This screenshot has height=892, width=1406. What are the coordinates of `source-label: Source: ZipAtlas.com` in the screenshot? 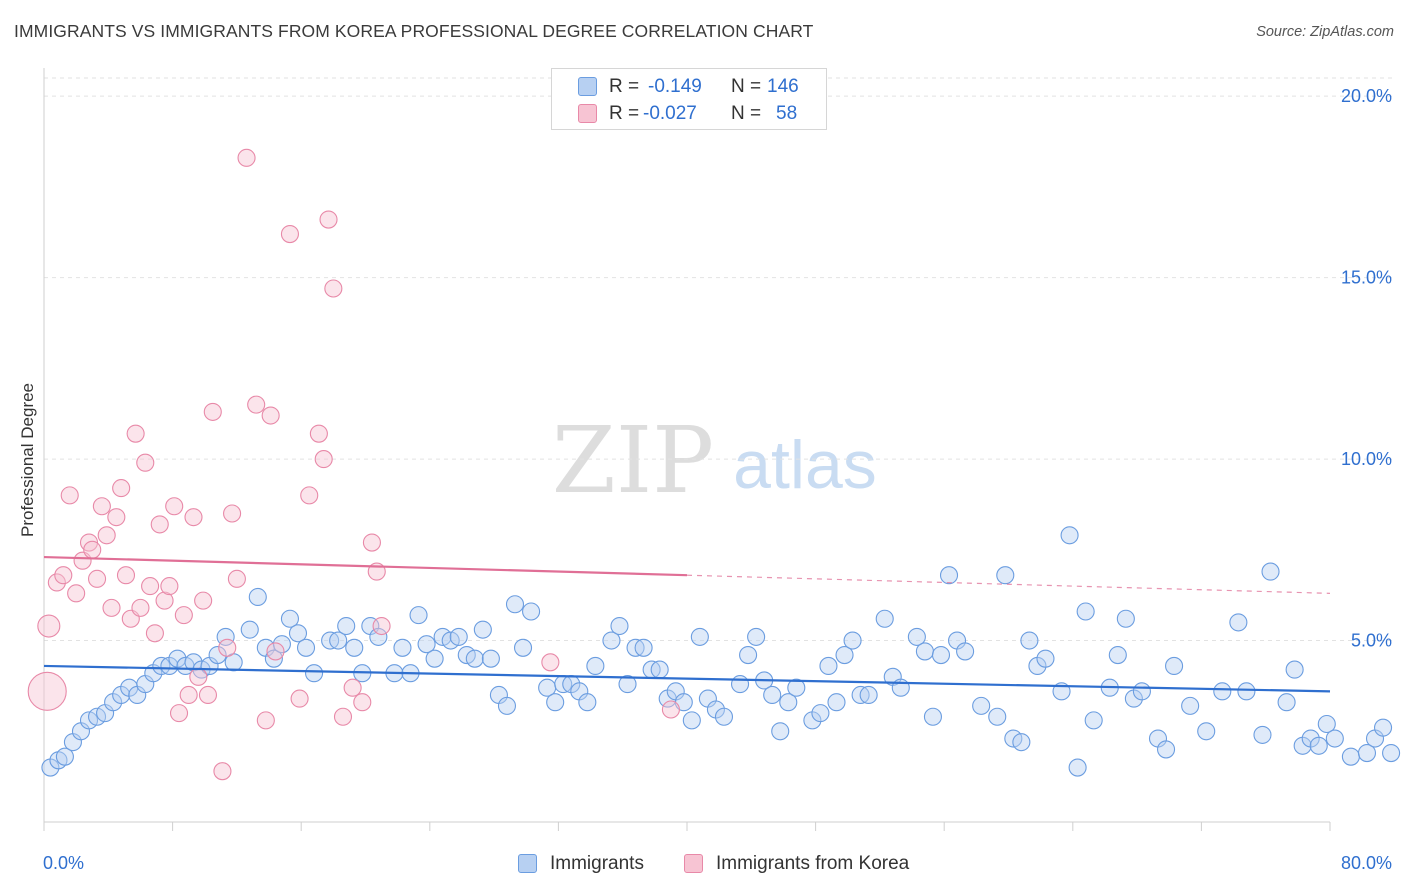 It's located at (1325, 32).